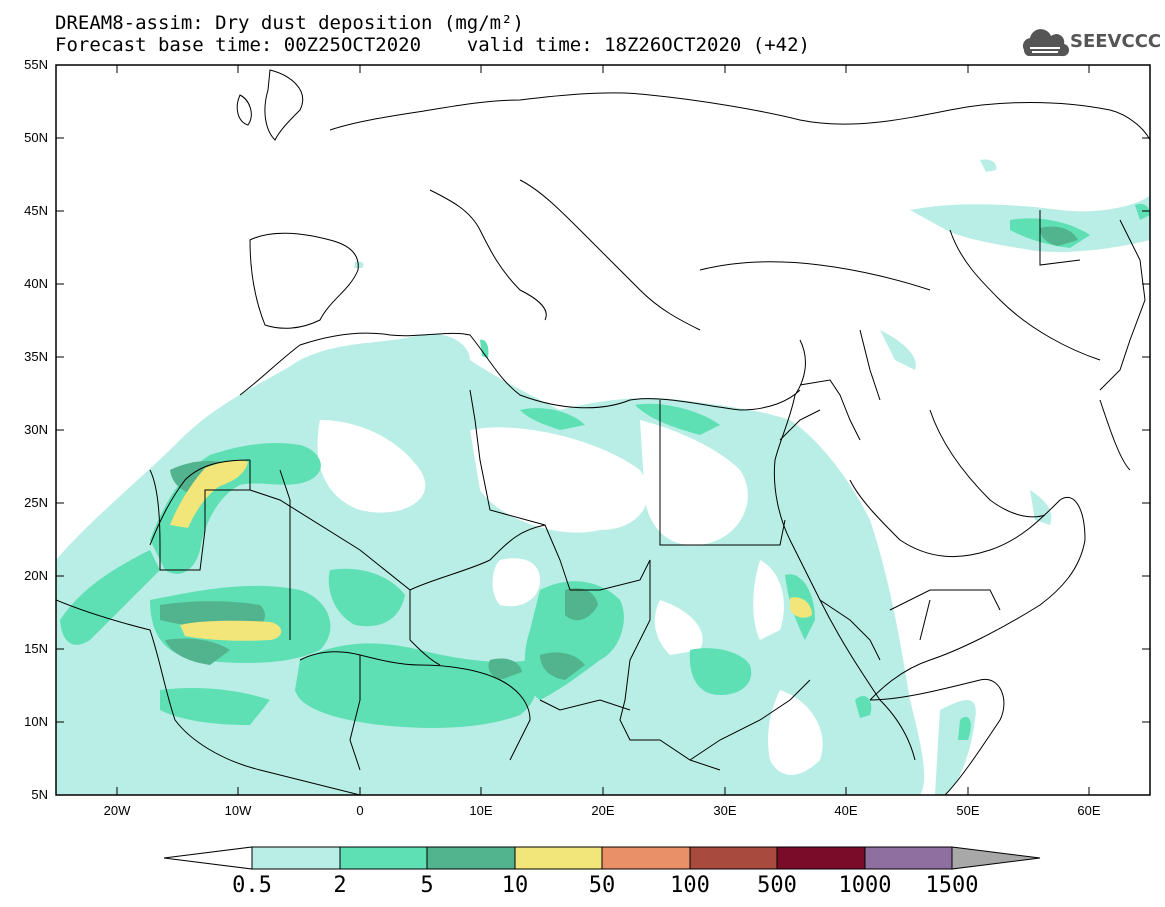 The height and width of the screenshot is (907, 1165). I want to click on logo-text: SEEVCCC, so click(1116, 41).